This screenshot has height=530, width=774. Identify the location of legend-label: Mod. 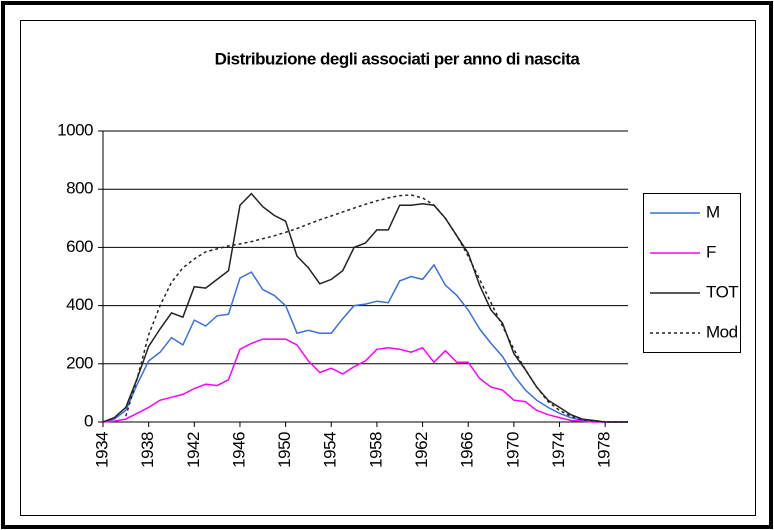
(722, 331).